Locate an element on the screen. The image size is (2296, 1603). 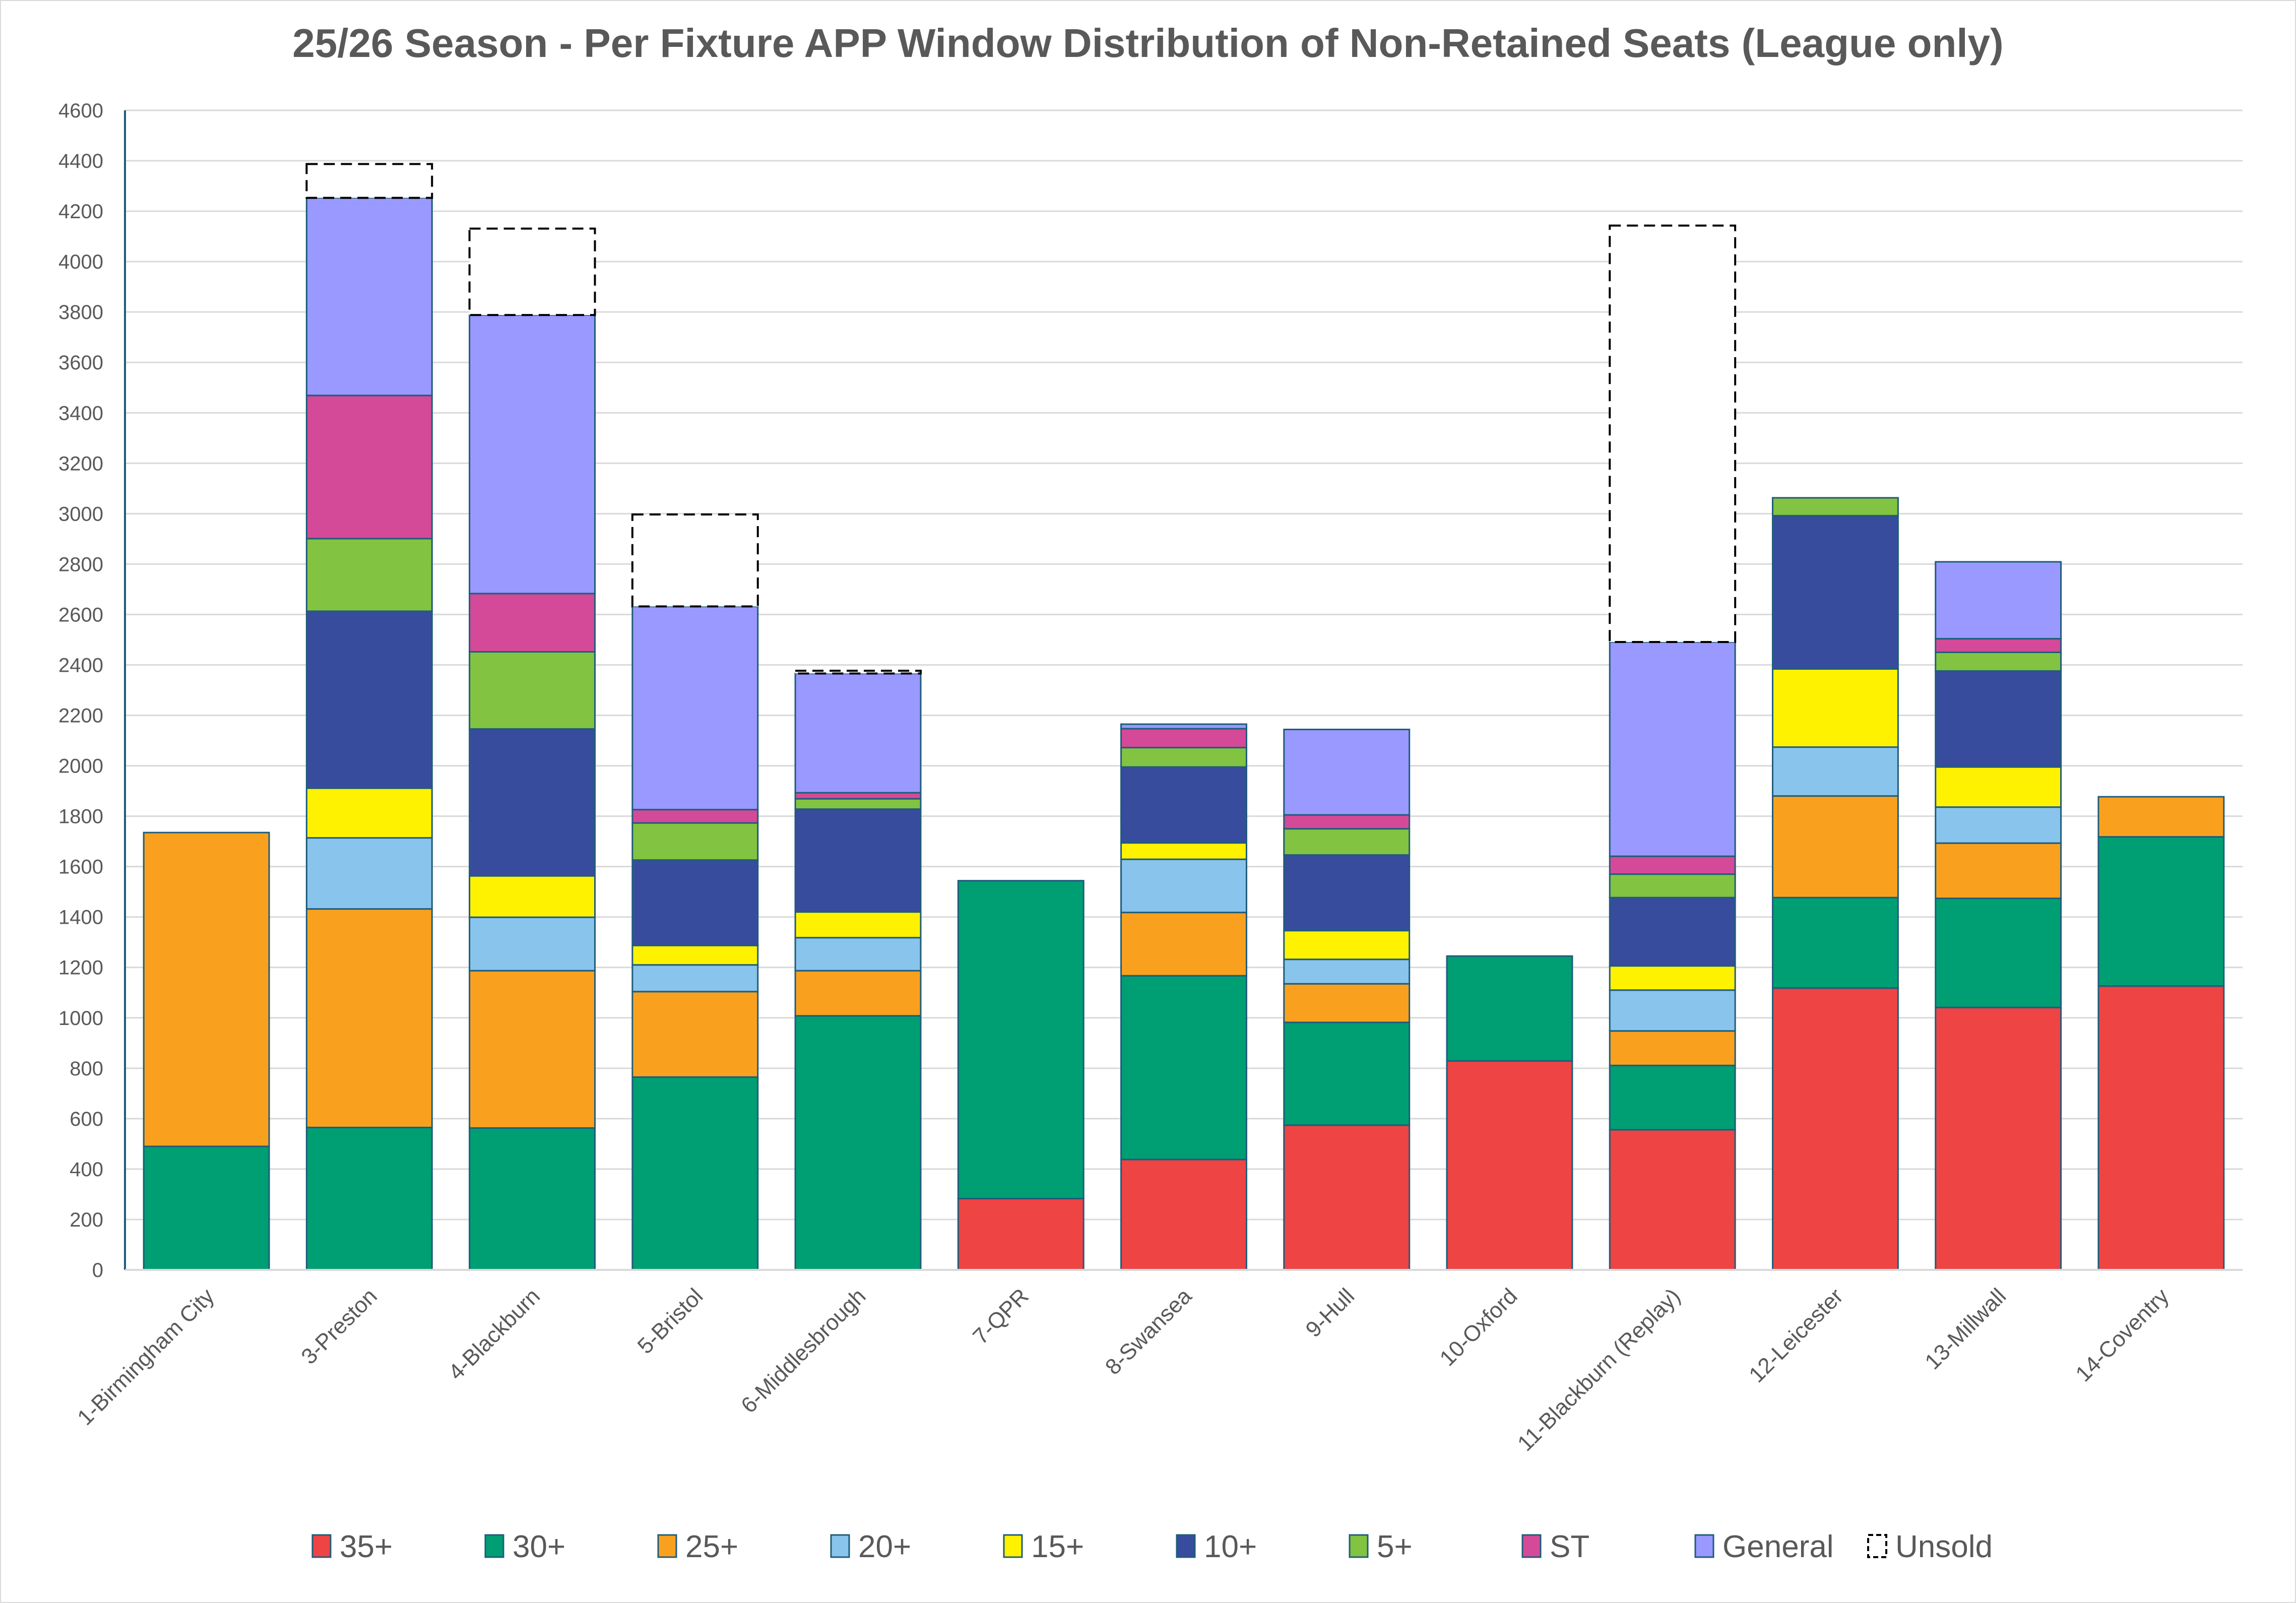
y-tick-label: 2000 is located at coordinates (81, 766).